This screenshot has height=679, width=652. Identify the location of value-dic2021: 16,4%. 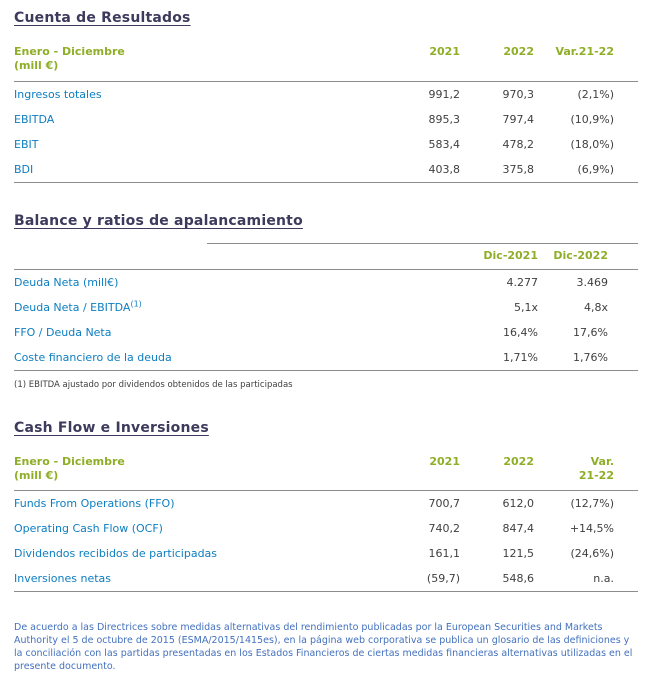
(520, 332).